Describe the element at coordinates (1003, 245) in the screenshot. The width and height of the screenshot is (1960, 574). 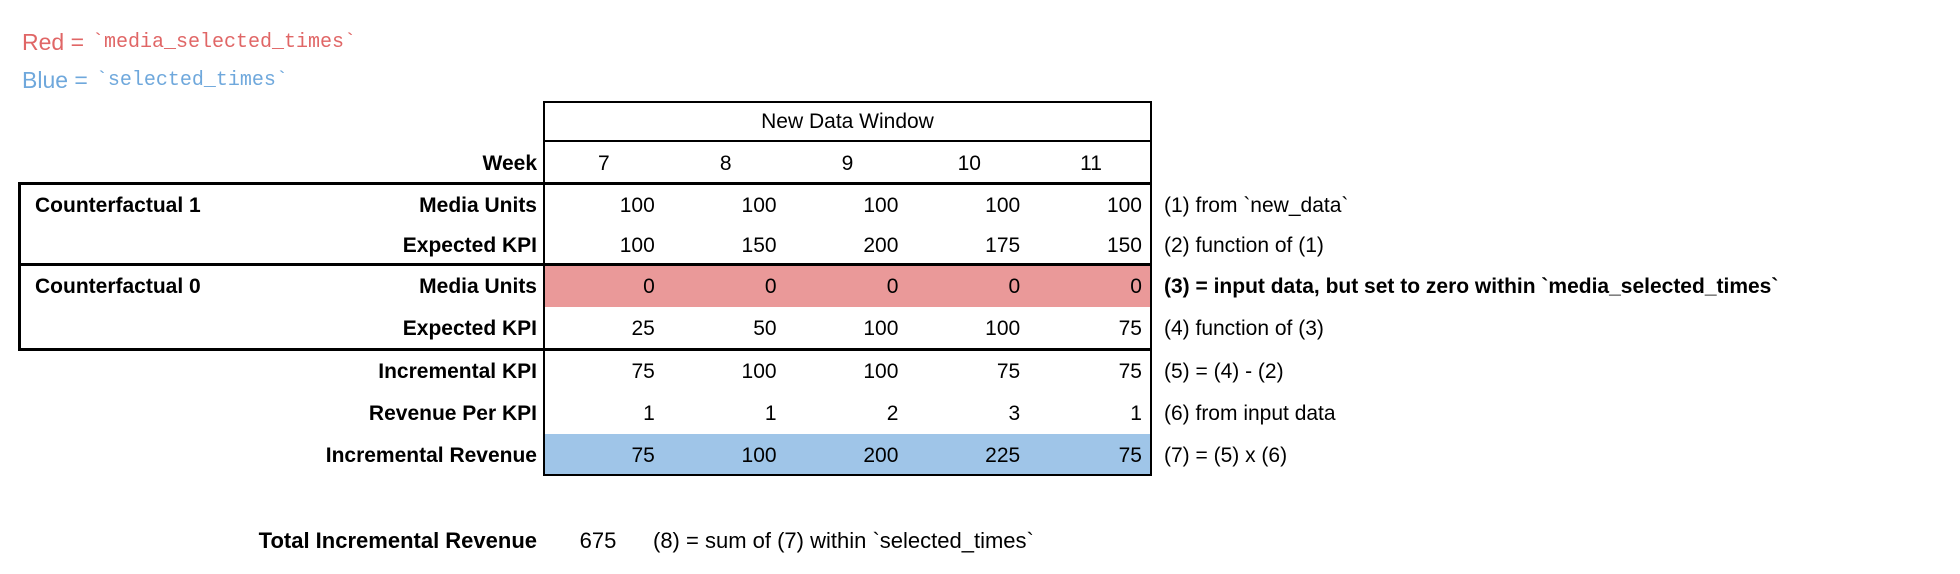
I see `table-cell: 175` at that location.